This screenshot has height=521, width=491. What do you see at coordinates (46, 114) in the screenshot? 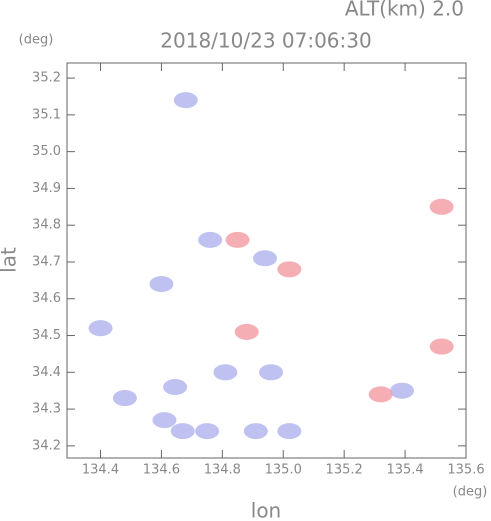
I see `y-tick-label: 35.1` at bounding box center [46, 114].